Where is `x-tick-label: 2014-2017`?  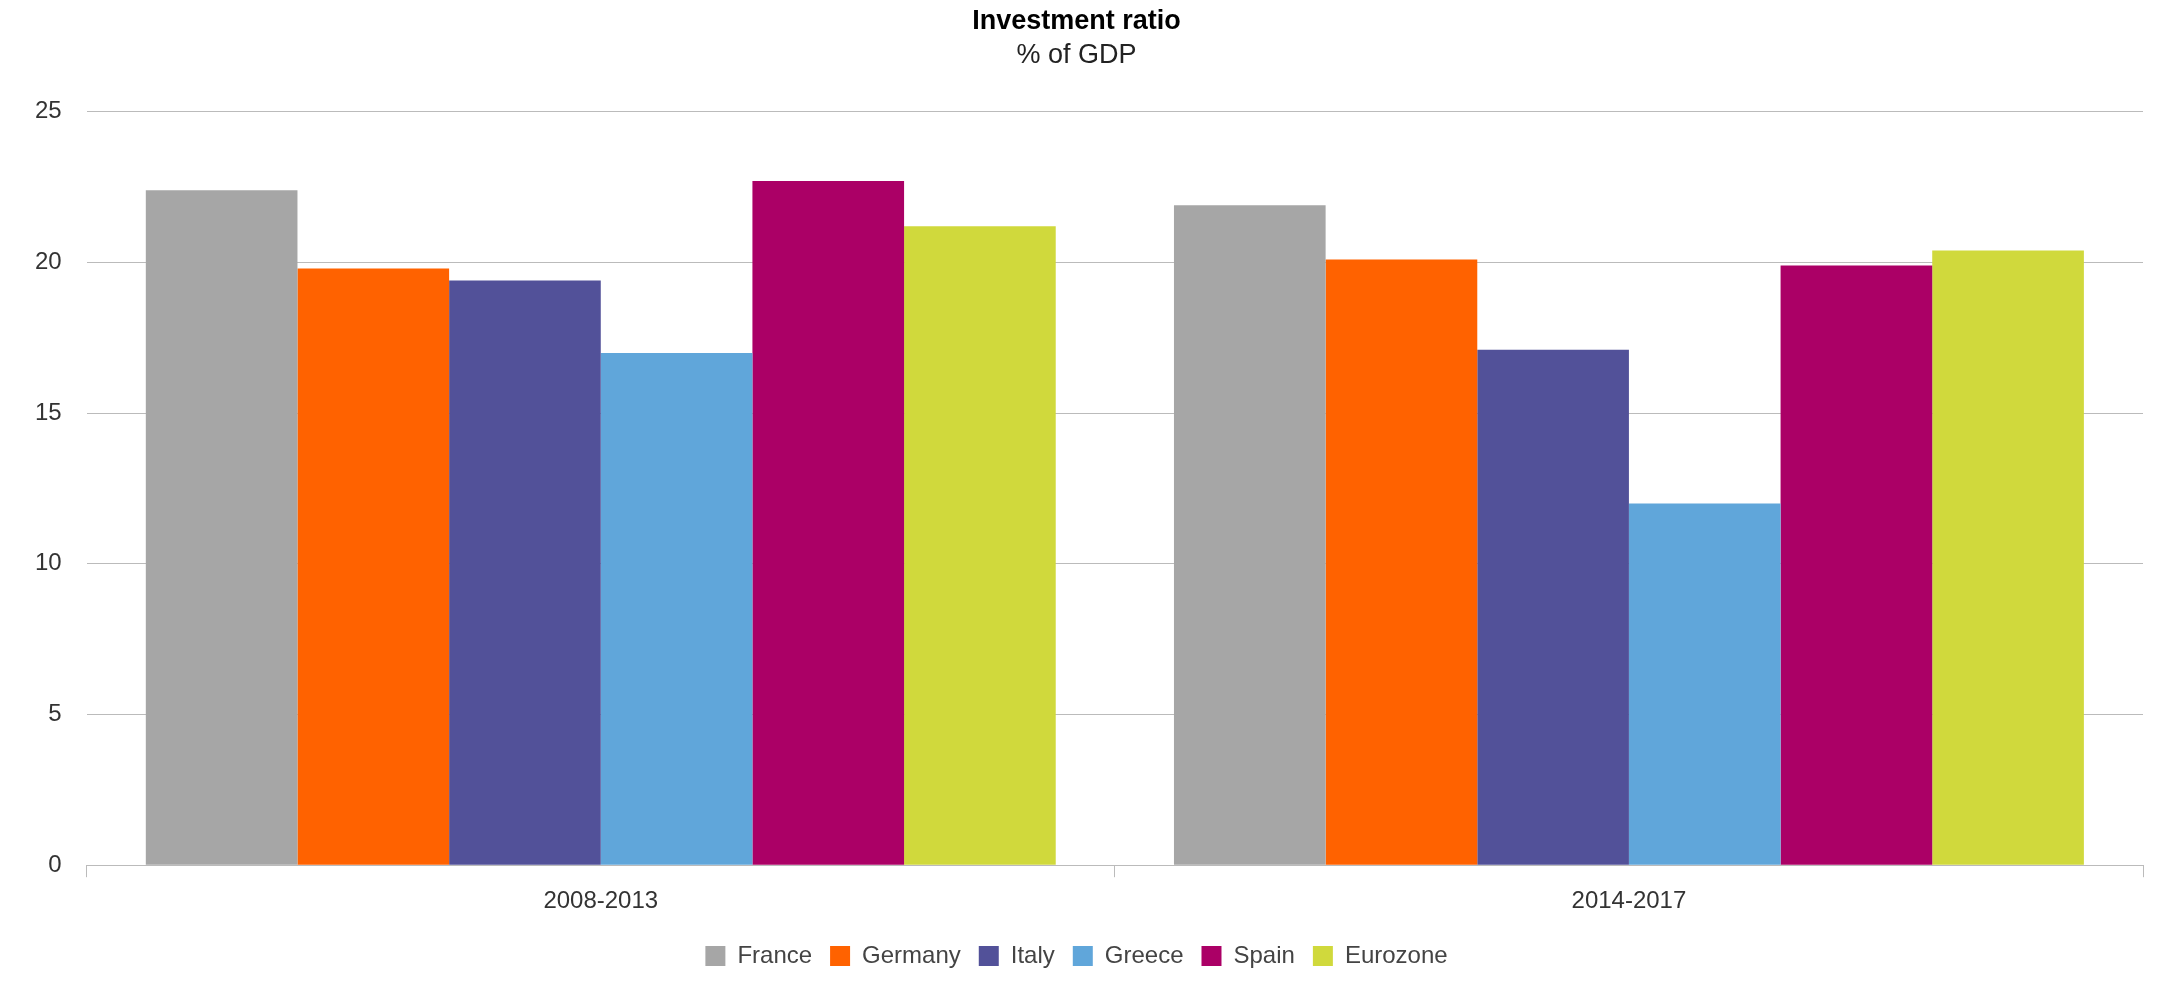
x-tick-label: 2014-2017 is located at coordinates (1629, 900).